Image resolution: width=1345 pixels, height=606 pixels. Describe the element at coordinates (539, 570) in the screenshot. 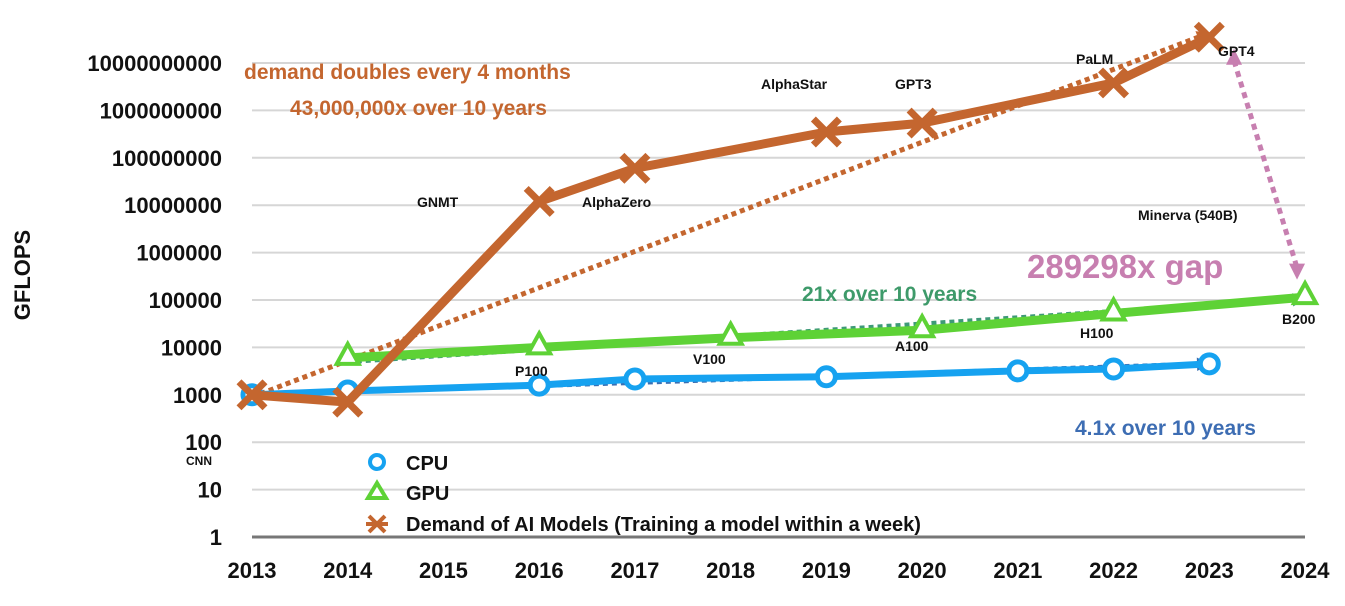

I see `x-tick-label: 2016` at that location.